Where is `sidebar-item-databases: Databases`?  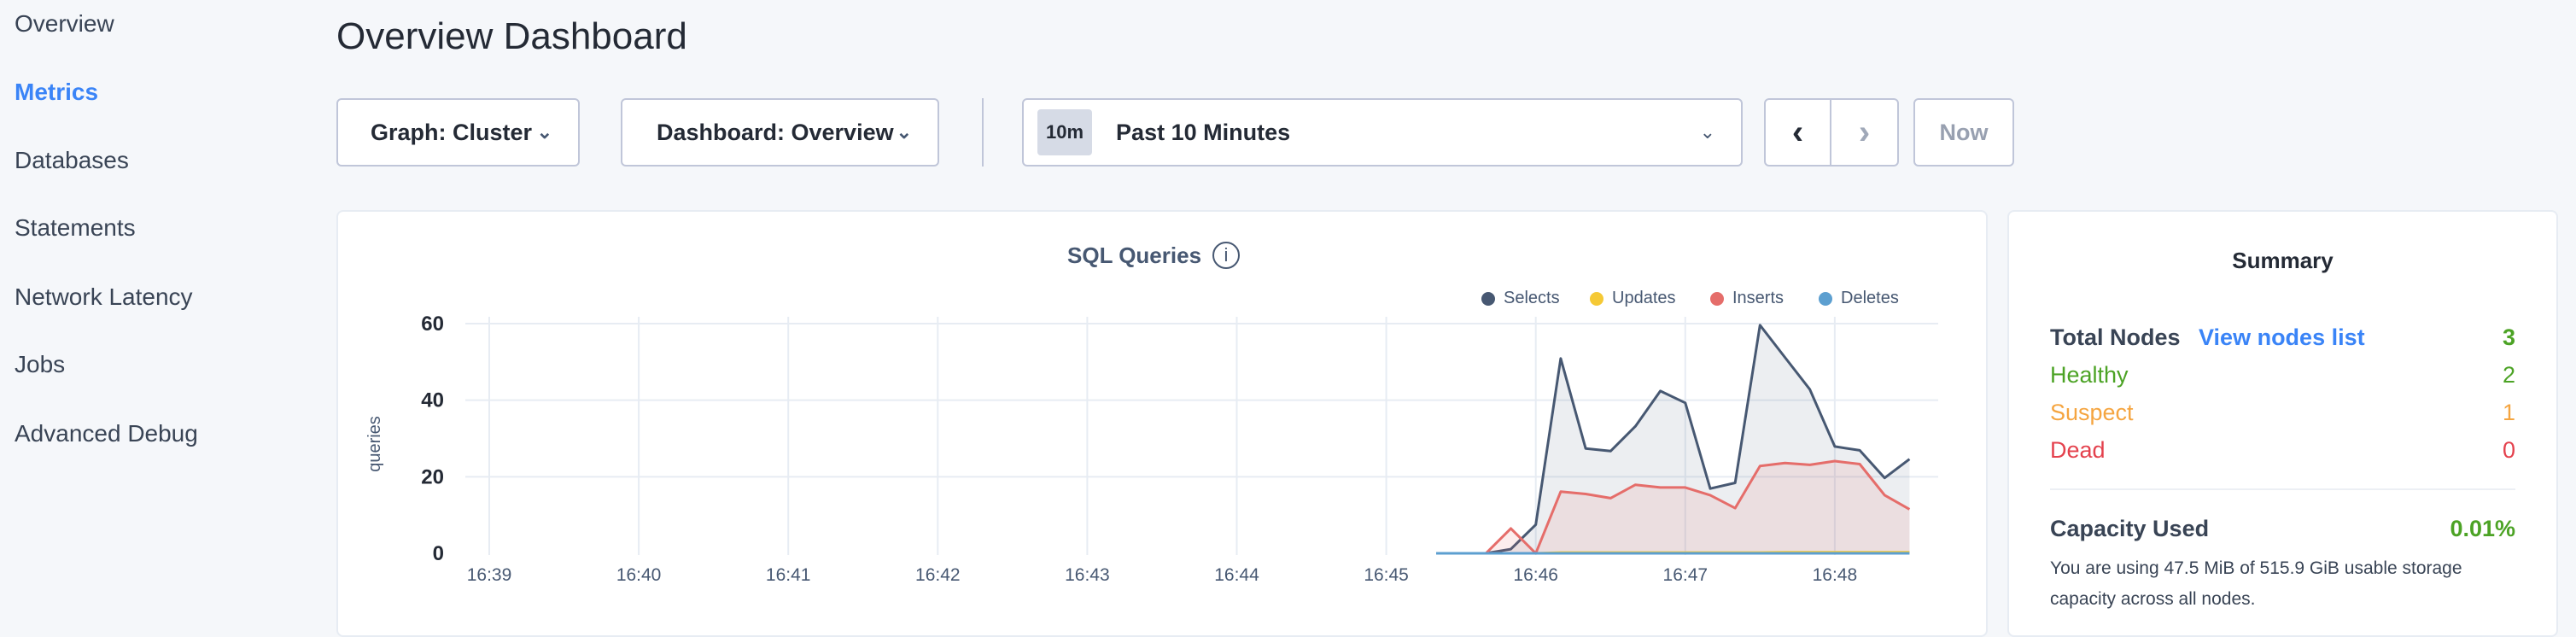
sidebar-item-databases: Databases is located at coordinates (72, 160).